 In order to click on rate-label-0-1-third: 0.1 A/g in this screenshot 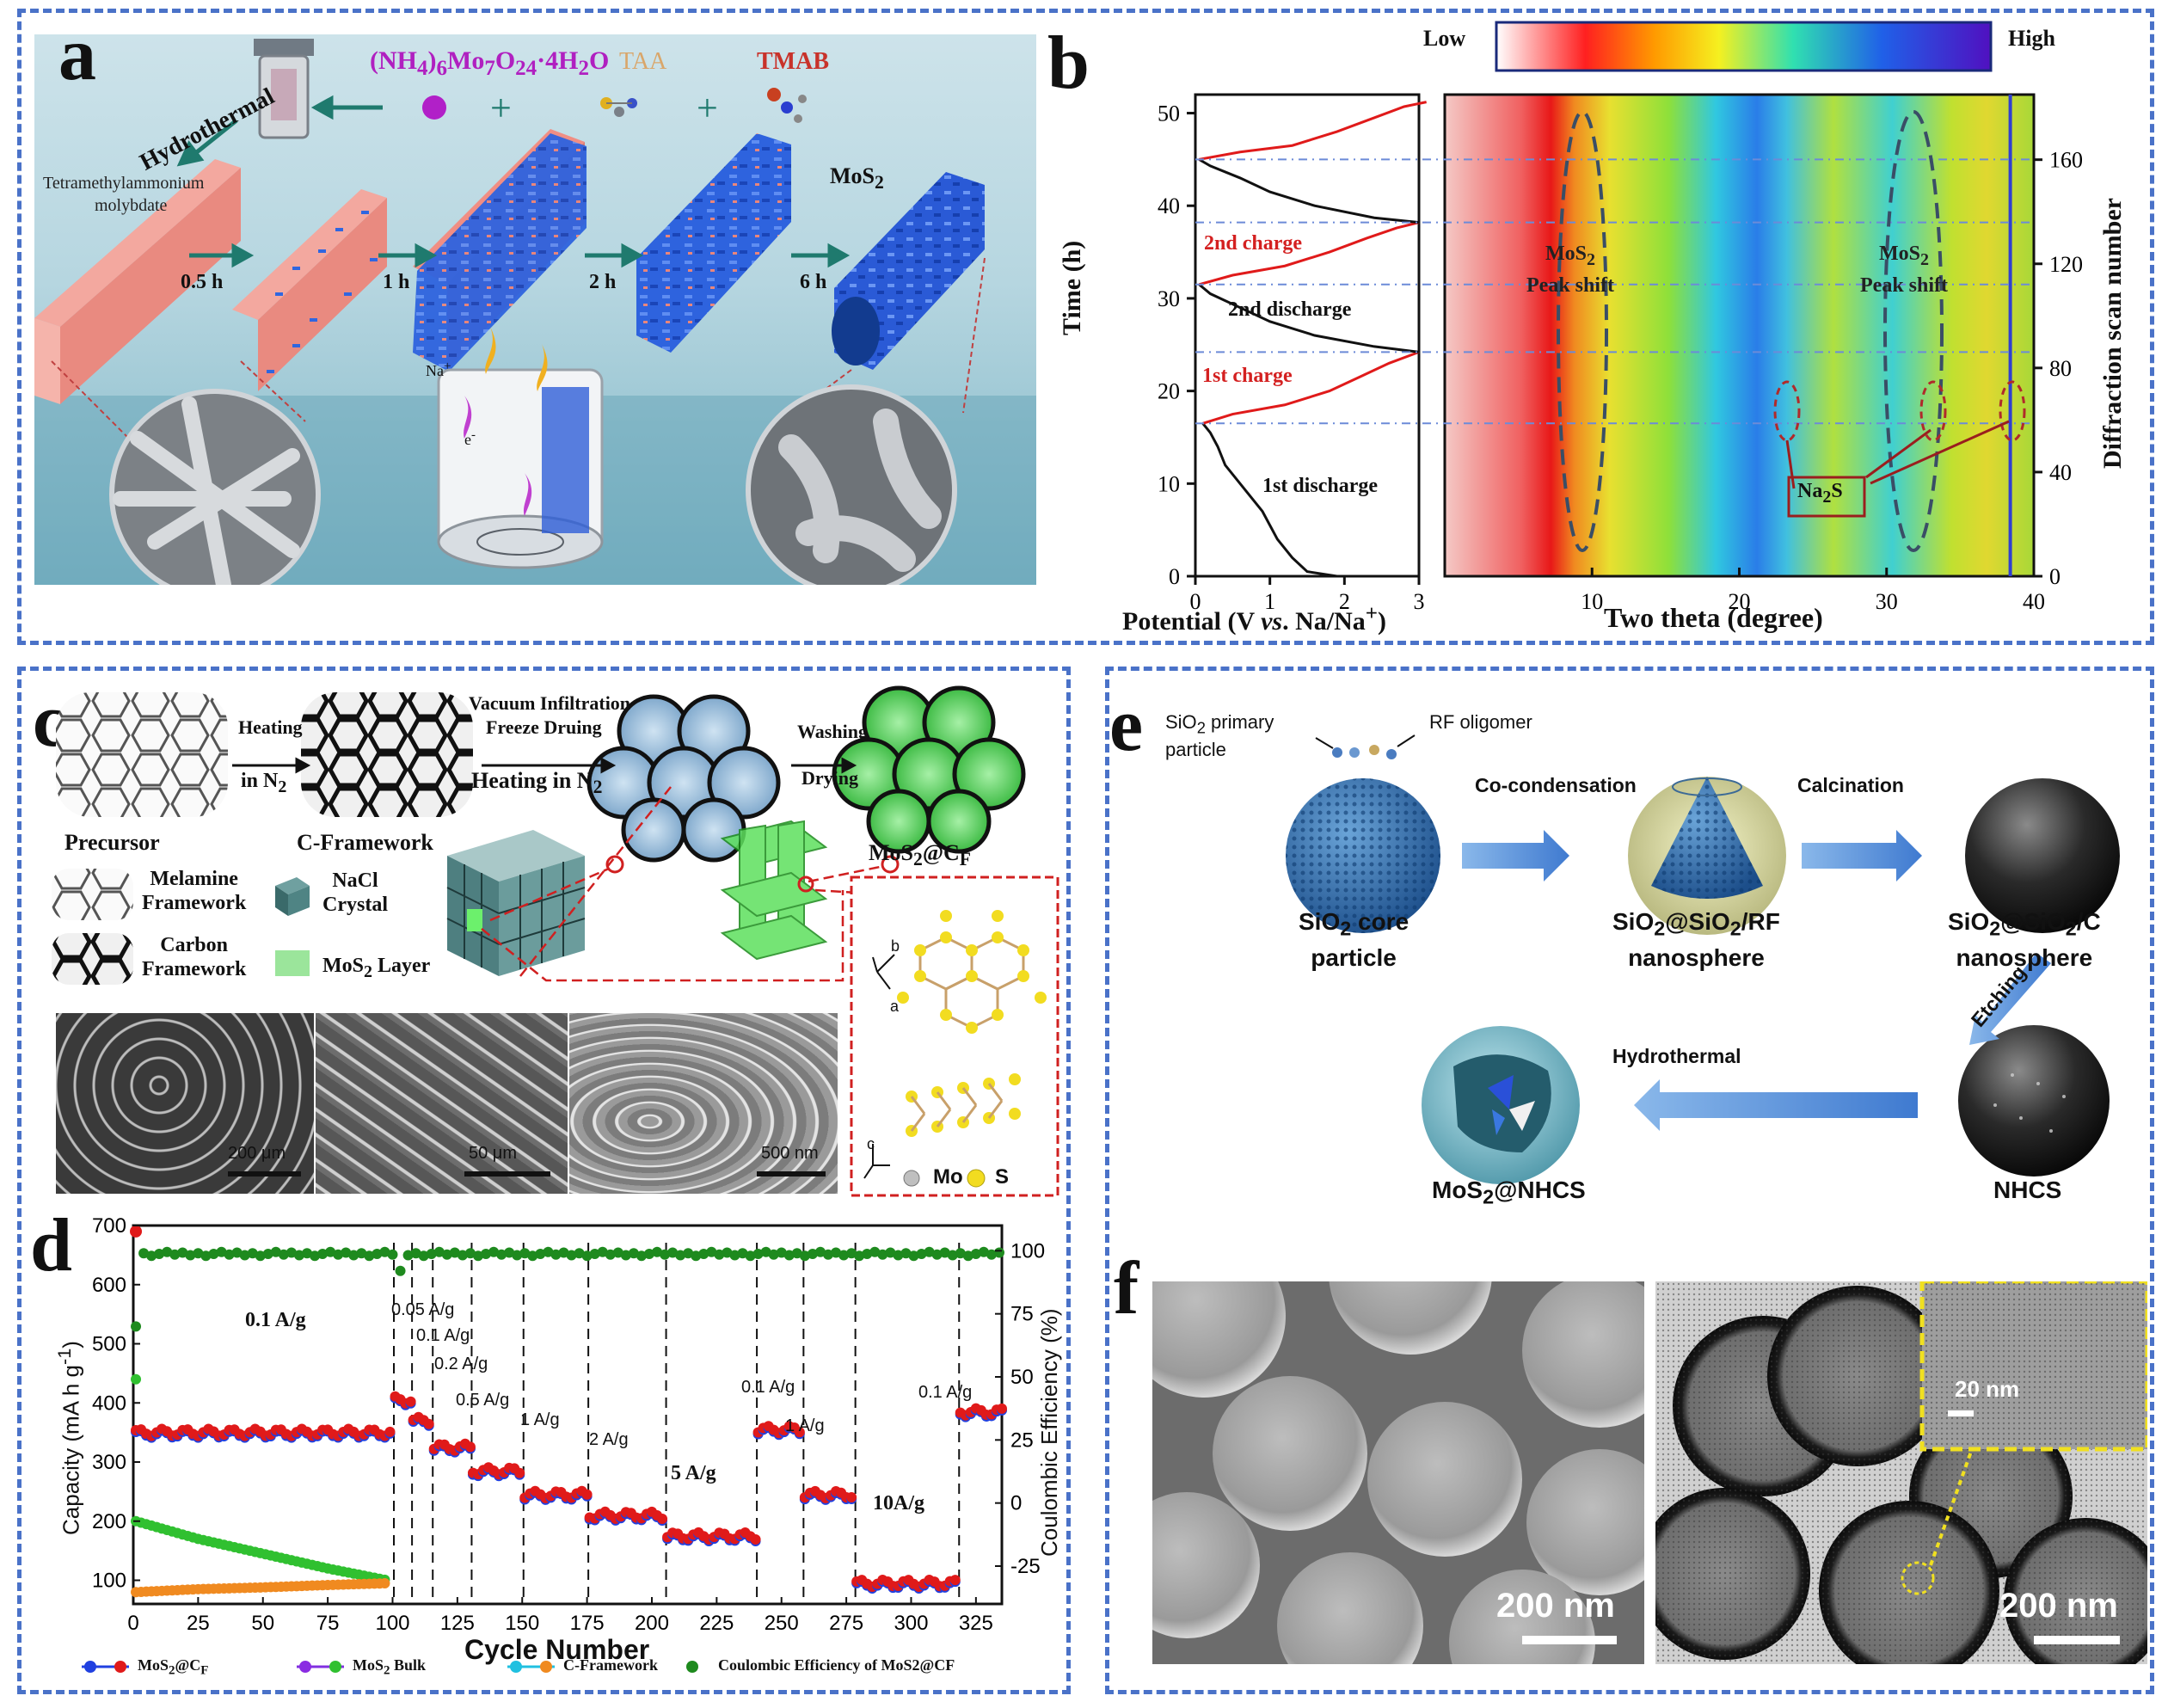, I will do `click(768, 1388)`.